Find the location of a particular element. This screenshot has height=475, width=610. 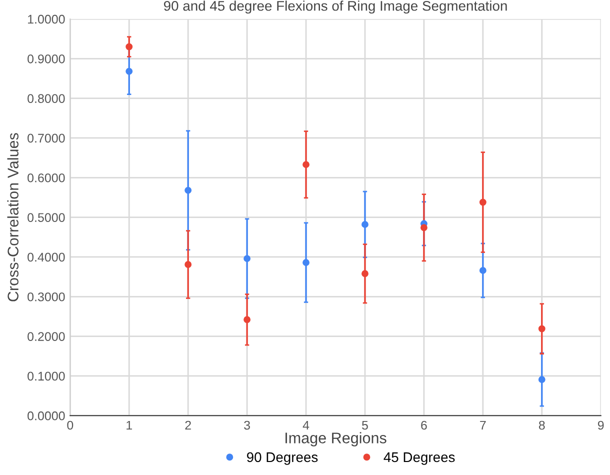

x-tick-label: 9 is located at coordinates (601, 425).